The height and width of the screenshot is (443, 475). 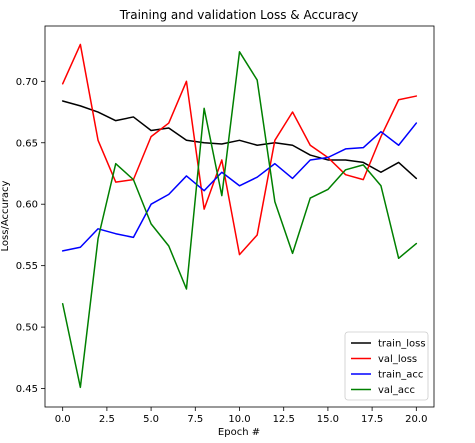 I want to click on x-tick-label: 12.5, so click(x=284, y=419).